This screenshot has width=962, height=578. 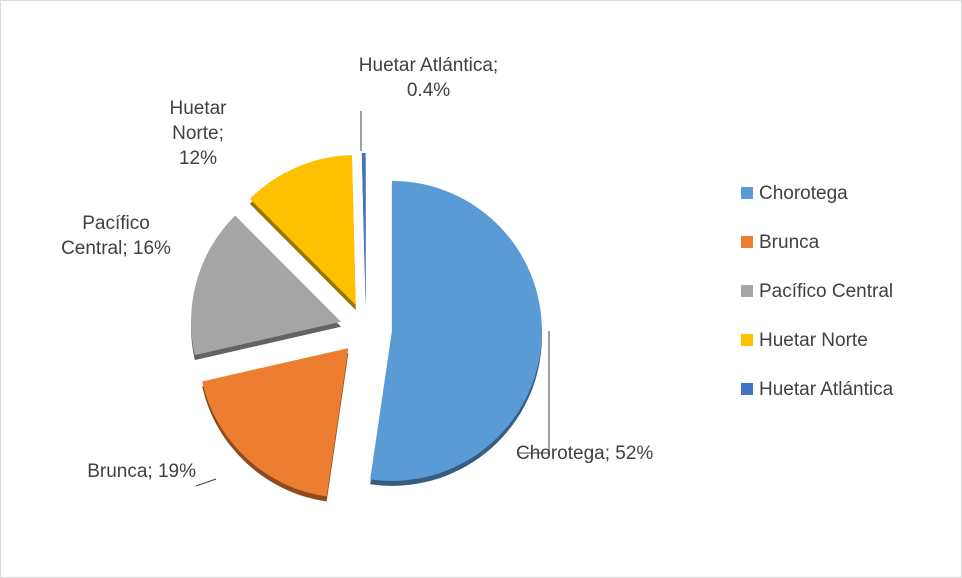 What do you see at coordinates (585, 453) in the screenshot?
I see `data-label: Chorotega; 52%` at bounding box center [585, 453].